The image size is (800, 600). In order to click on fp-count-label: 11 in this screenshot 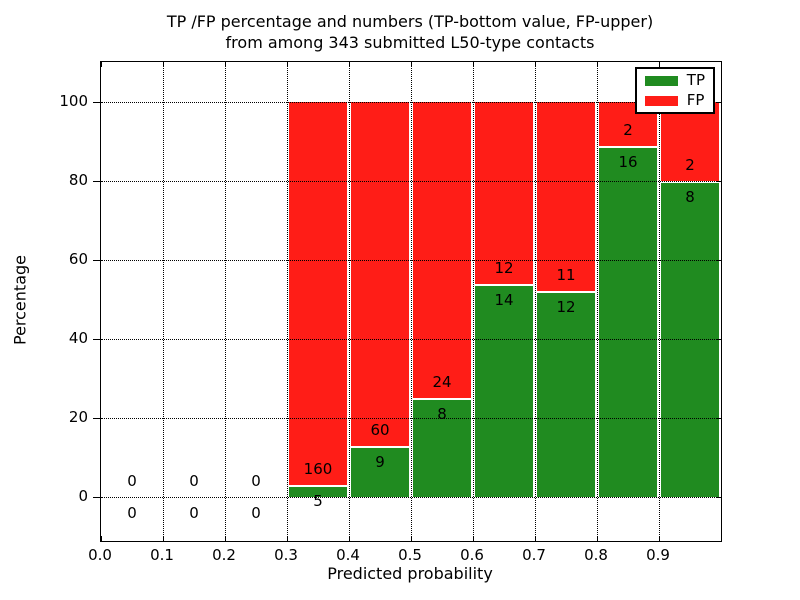, I will do `click(566, 274)`.